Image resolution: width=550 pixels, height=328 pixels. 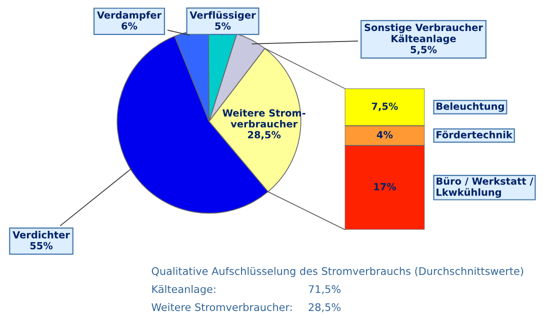 What do you see at coordinates (384, 134) in the screenshot?
I see `data-label: 4%` at bounding box center [384, 134].